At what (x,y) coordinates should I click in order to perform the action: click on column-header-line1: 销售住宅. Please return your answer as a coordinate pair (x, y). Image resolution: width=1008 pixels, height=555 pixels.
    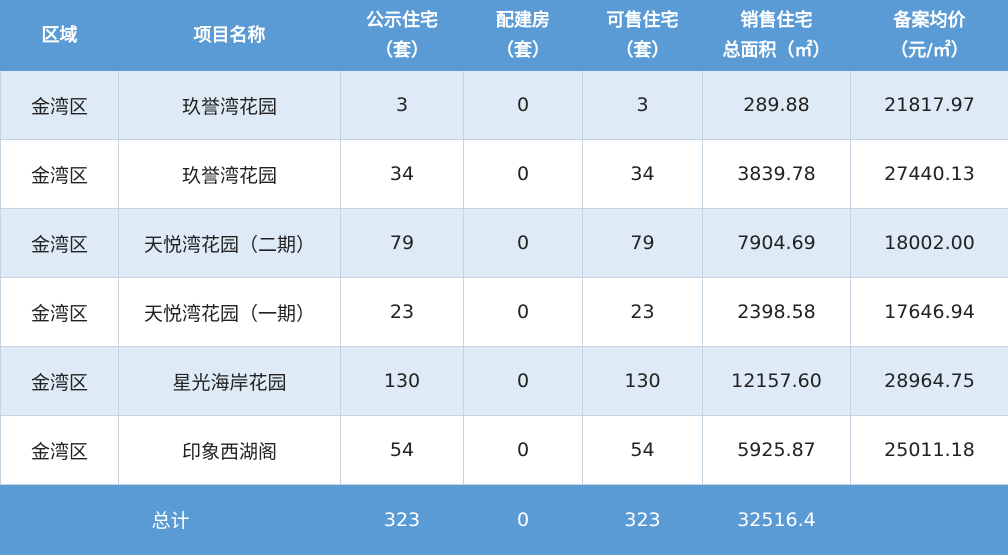
    Looking at the image, I should click on (776, 21).